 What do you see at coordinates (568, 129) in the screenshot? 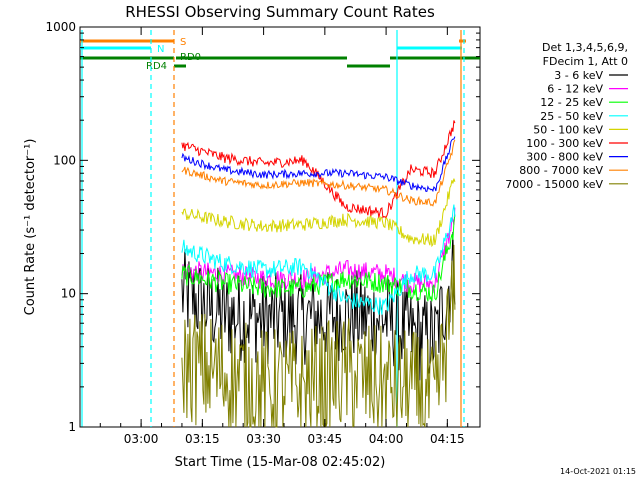
I see `legend-label: 50 - 100 keV` at bounding box center [568, 129].